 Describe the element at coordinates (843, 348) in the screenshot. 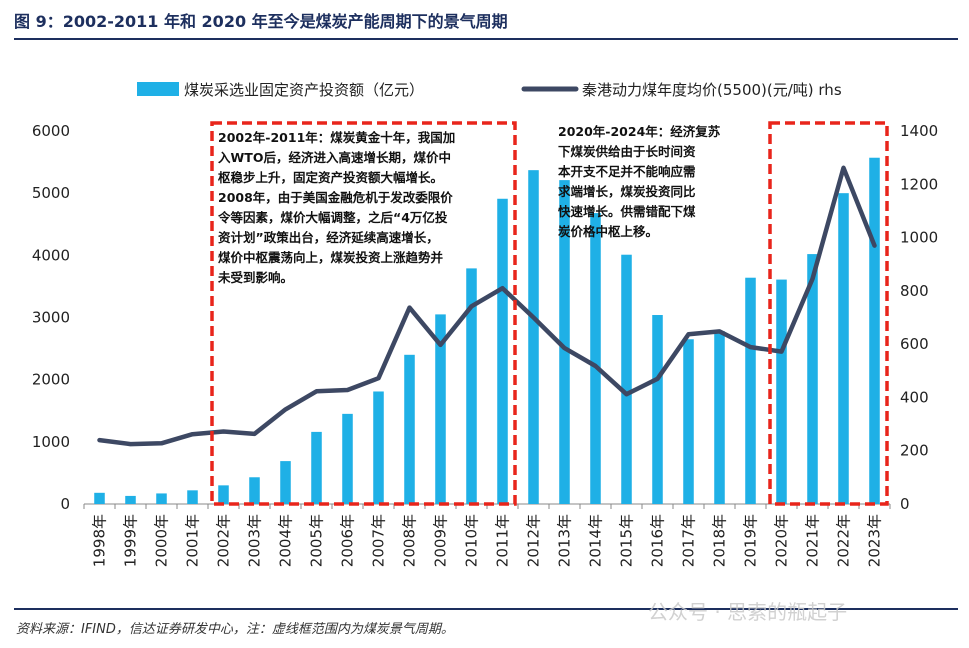

I see `bar-2022年` at that location.